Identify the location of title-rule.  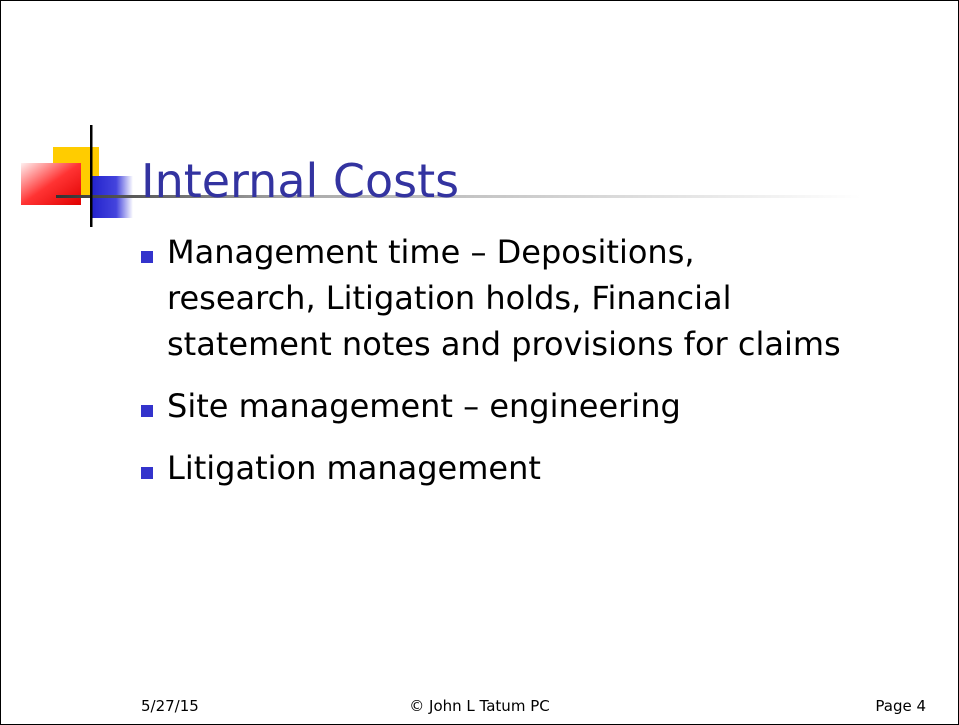
(458, 196).